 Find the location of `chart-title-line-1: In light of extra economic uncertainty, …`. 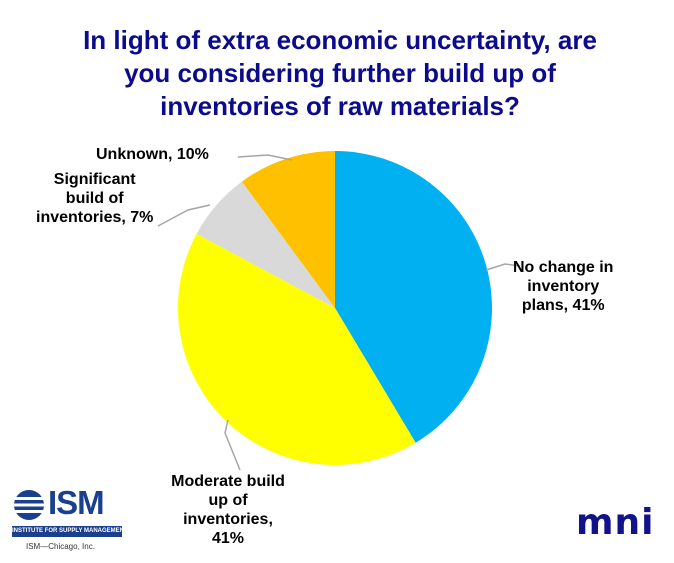

chart-title-line-1: In light of extra economic uncertainty, … is located at coordinates (340, 40).